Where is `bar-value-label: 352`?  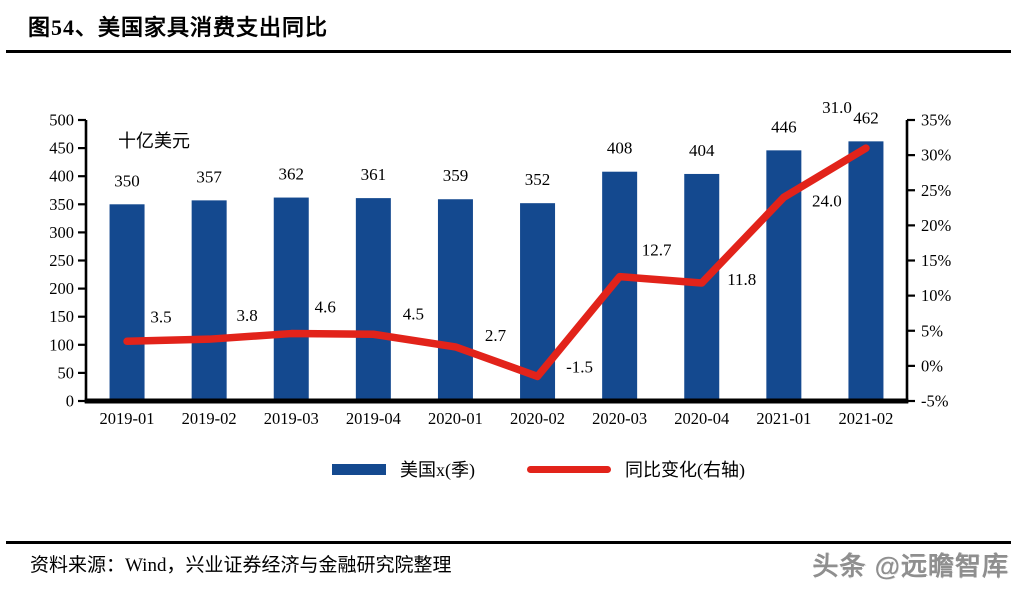
bar-value-label: 352 is located at coordinates (538, 179).